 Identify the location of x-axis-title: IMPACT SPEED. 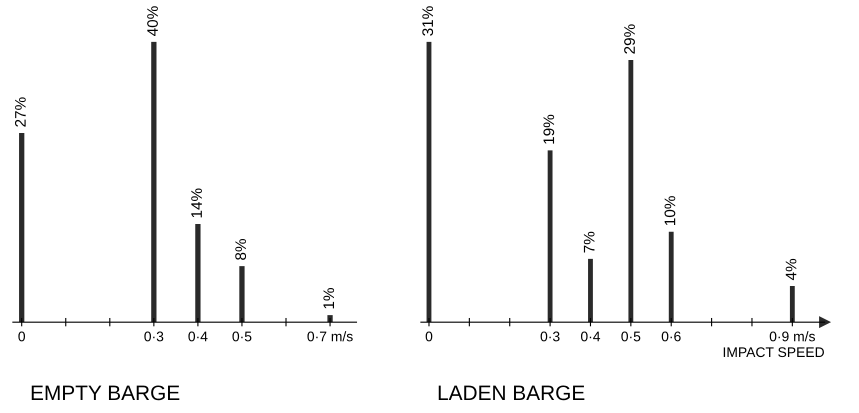
(774, 352).